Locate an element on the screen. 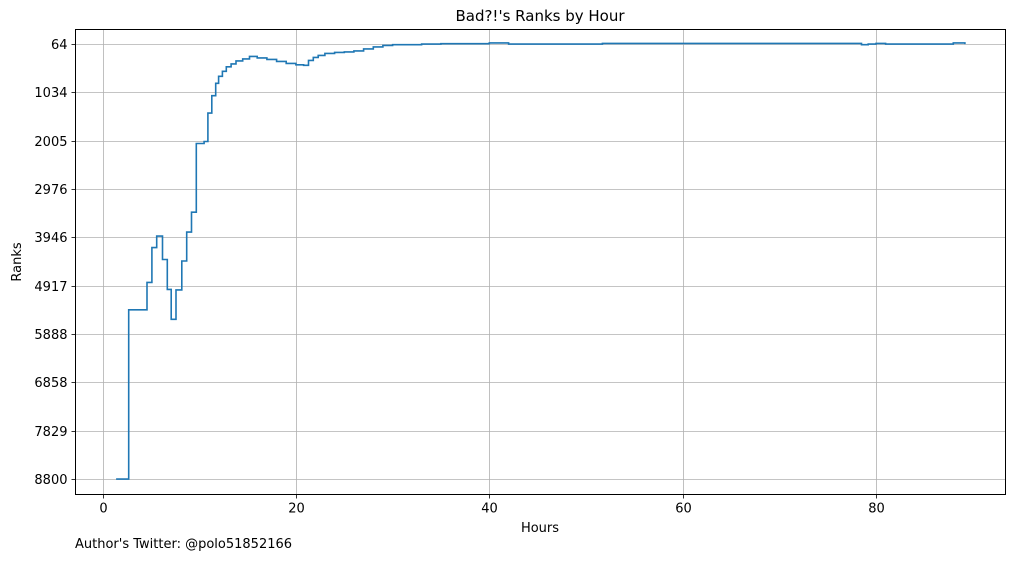 This screenshot has width=1014, height=562. y-tick-label: 2005 is located at coordinates (50, 142).